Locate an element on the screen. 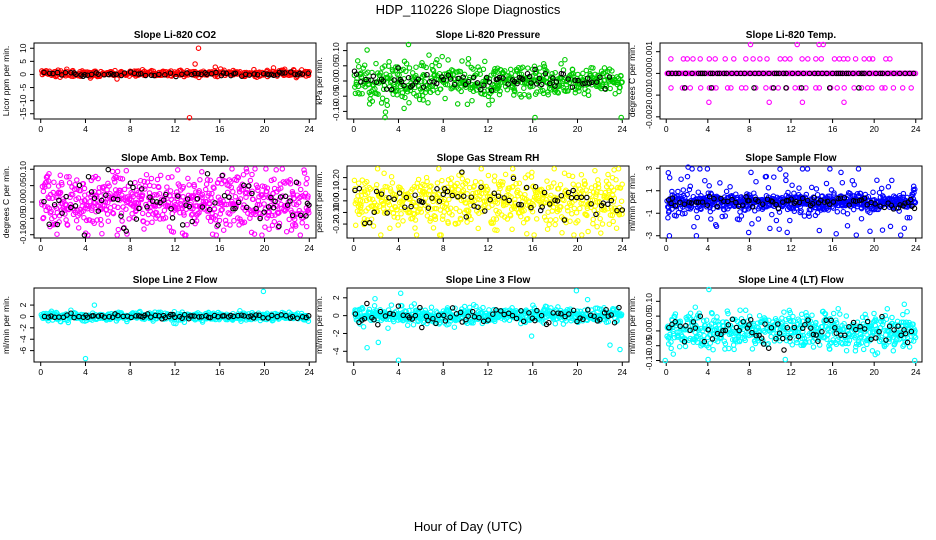  y-tick-label: -0.10 is located at coordinates (23, 235).